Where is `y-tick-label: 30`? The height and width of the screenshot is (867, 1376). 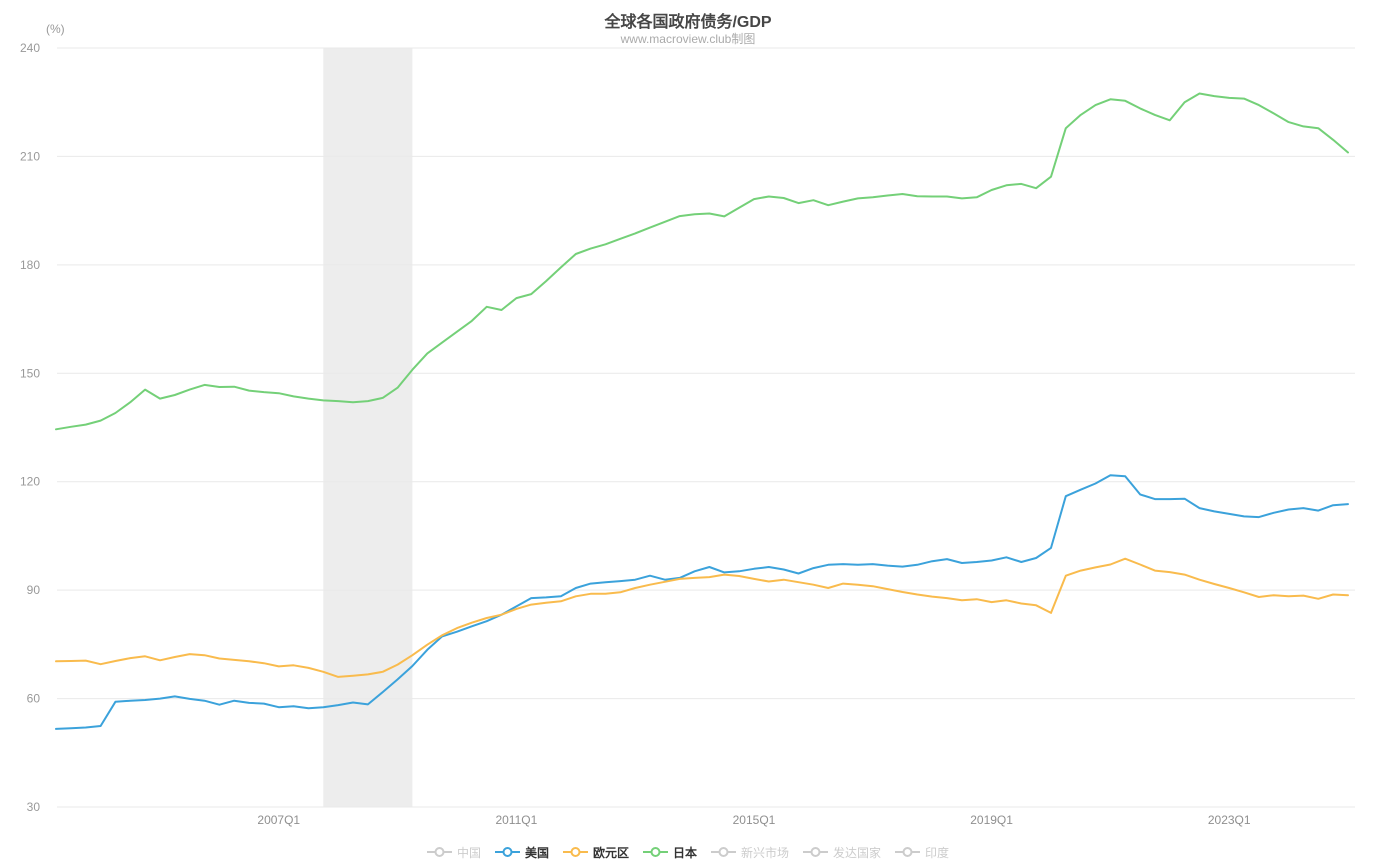 y-tick-label: 30 is located at coordinates (34, 807).